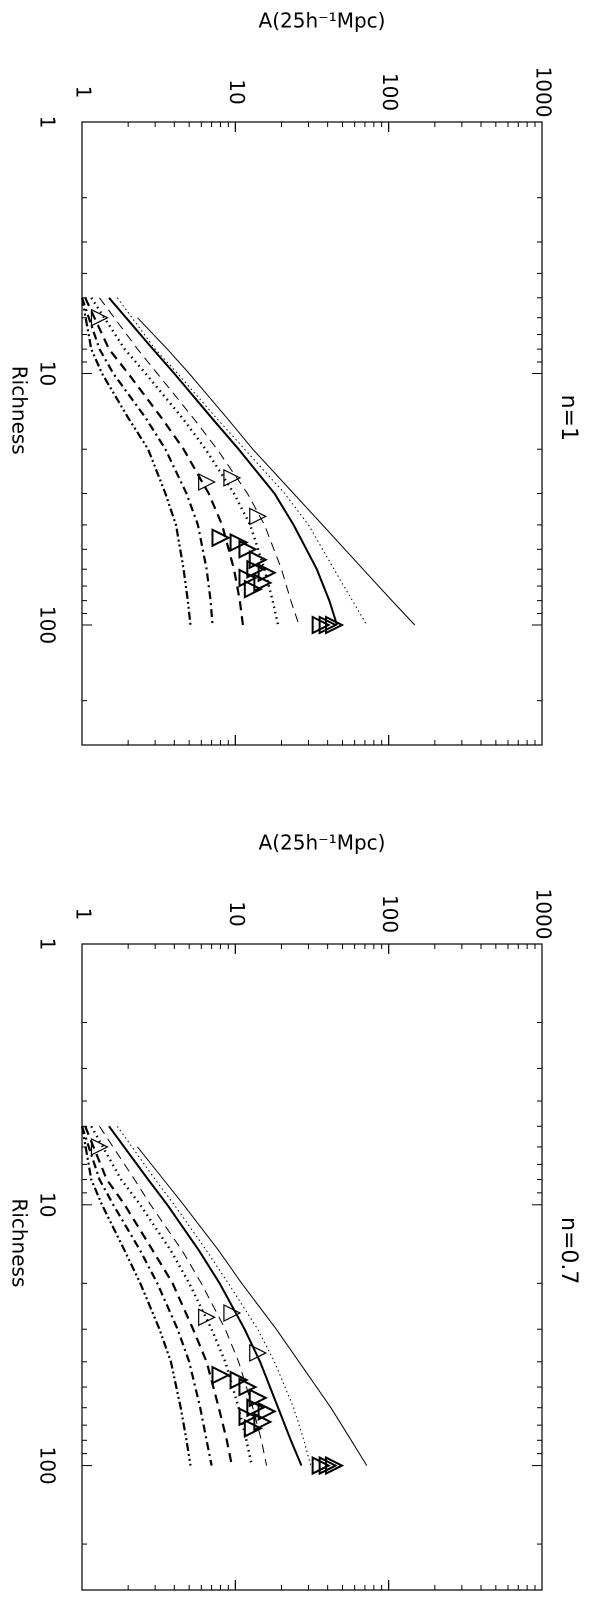 This screenshot has height=1618, width=613. What do you see at coordinates (568, 1250) in the screenshot?
I see `panel-label: n=0.7` at bounding box center [568, 1250].